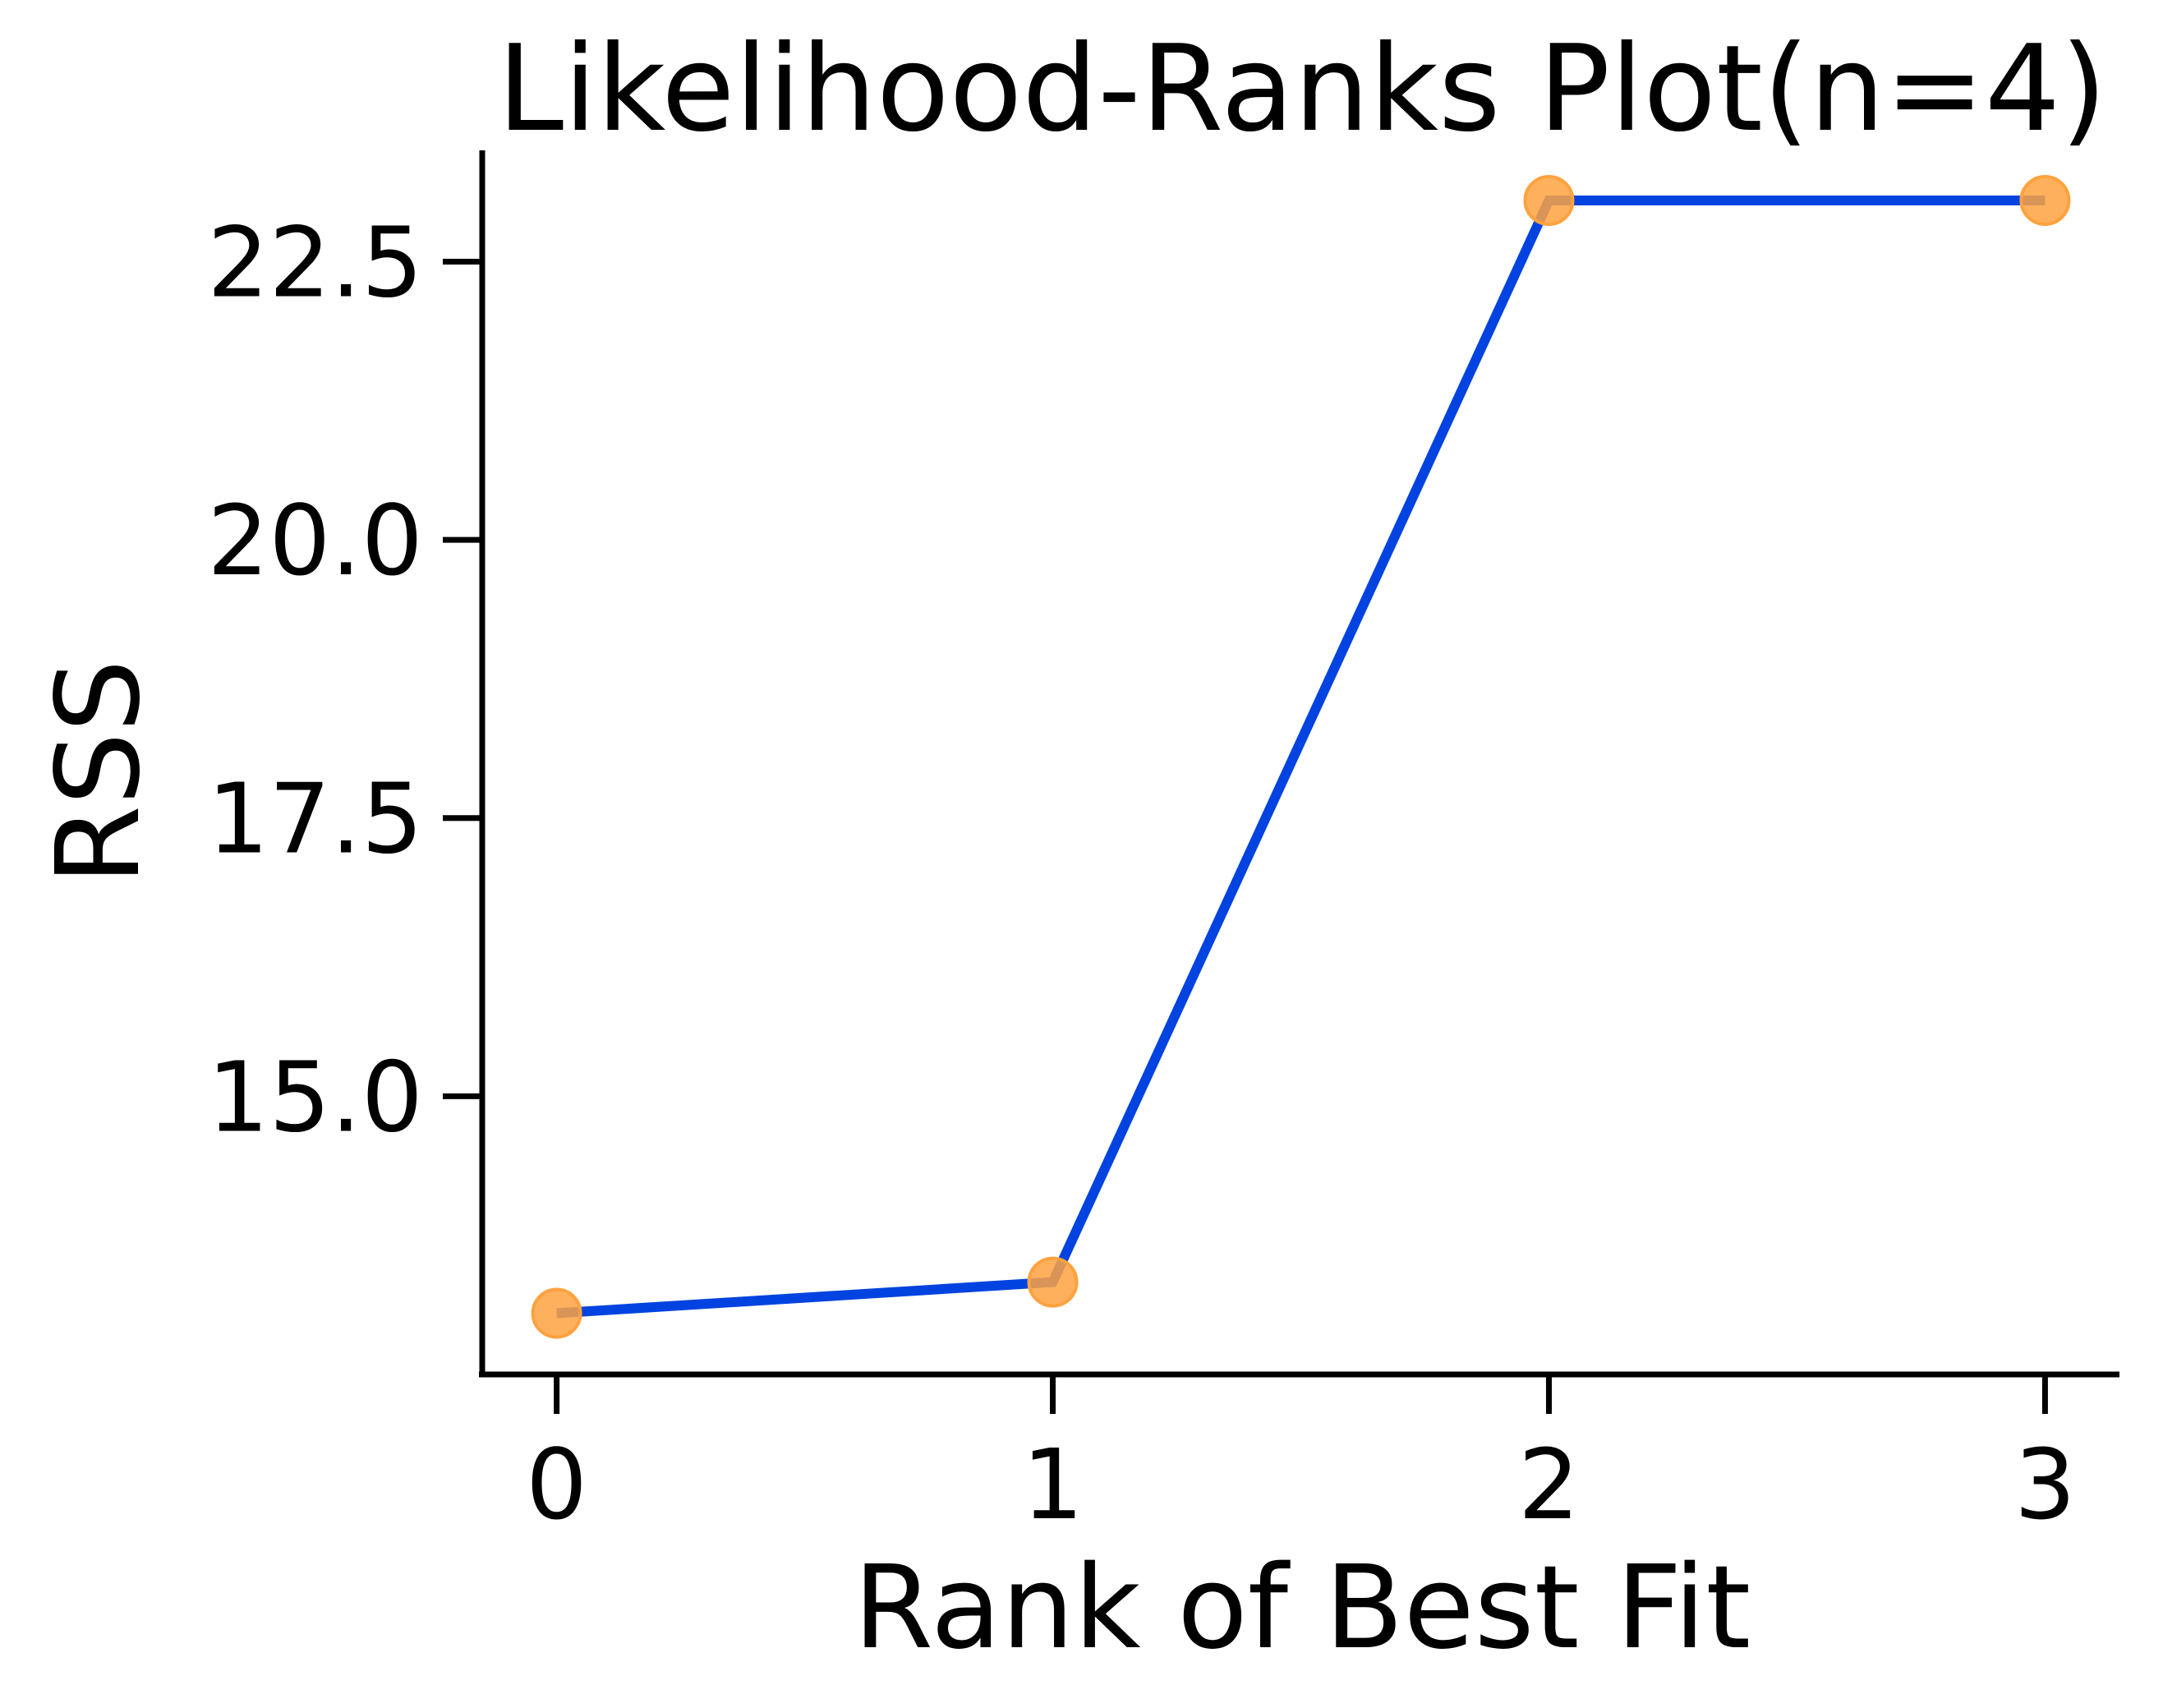 Image resolution: width=2163 pixels, height=1708 pixels. Describe the element at coordinates (556, 1484) in the screenshot. I see `x-tick-label: 0` at that location.